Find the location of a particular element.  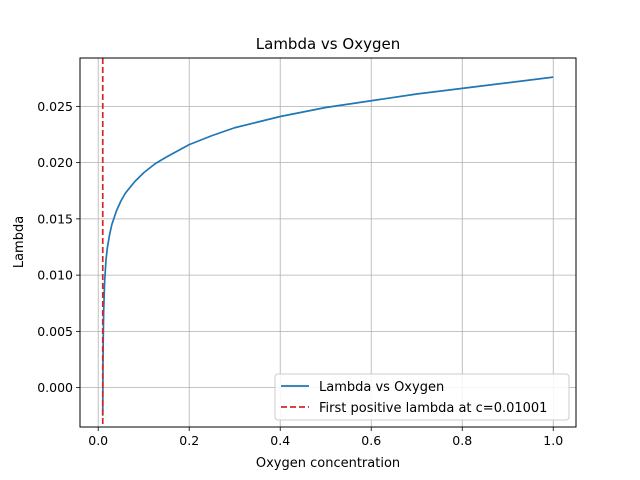

x-tick-label: 0.8 is located at coordinates (462, 440).